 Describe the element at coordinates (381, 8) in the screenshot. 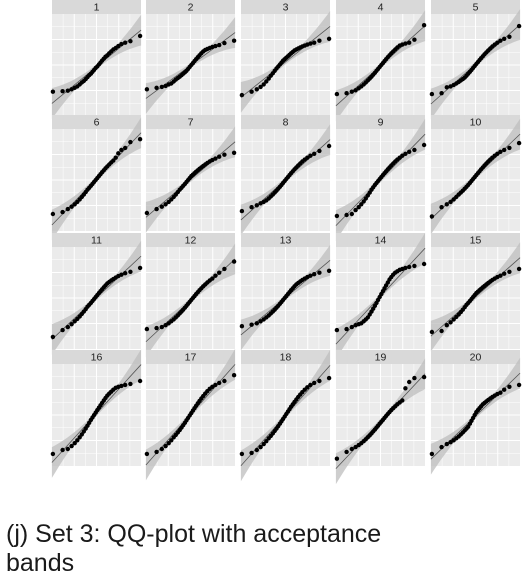

I see `facet-strip-label: 4` at that location.